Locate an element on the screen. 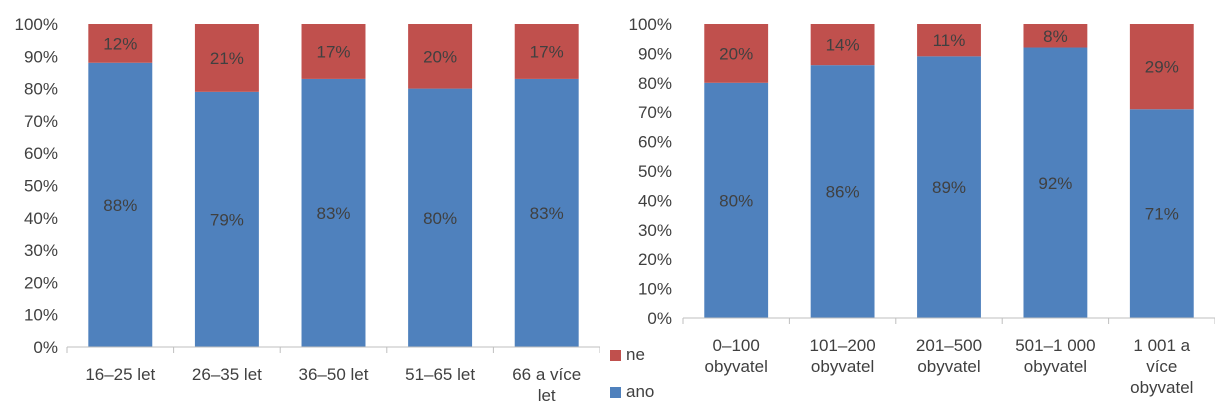  x-category-label: 66 a více let is located at coordinates (546, 385).